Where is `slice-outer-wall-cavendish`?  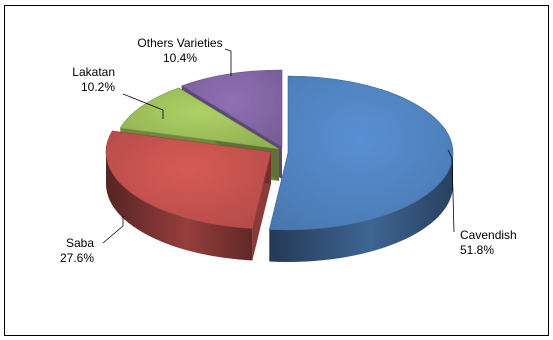
slice-outer-wall-cavendish is located at coordinates (361, 208).